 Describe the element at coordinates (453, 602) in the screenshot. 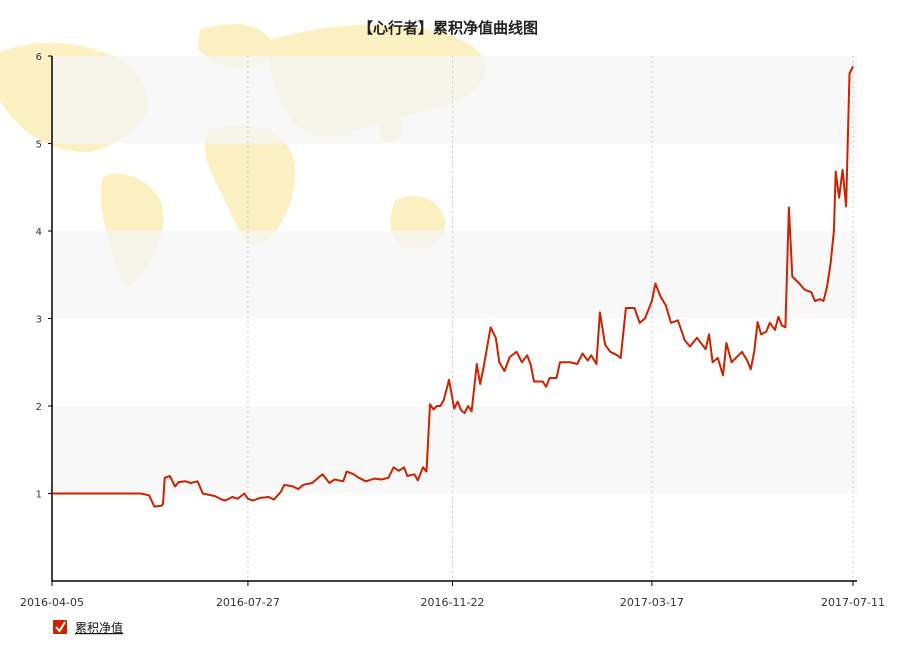

I see `x-tick-label: 2016-11-22` at that location.